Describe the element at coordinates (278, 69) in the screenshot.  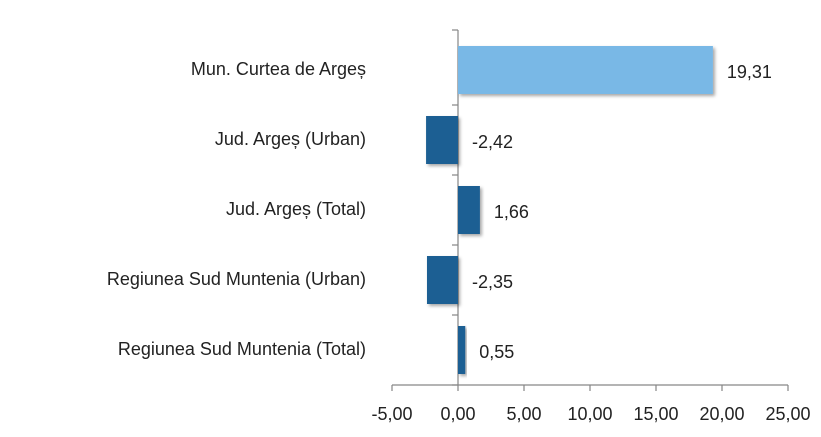
I see `y-tick-label: Mun. Curtea de Argeș` at that location.